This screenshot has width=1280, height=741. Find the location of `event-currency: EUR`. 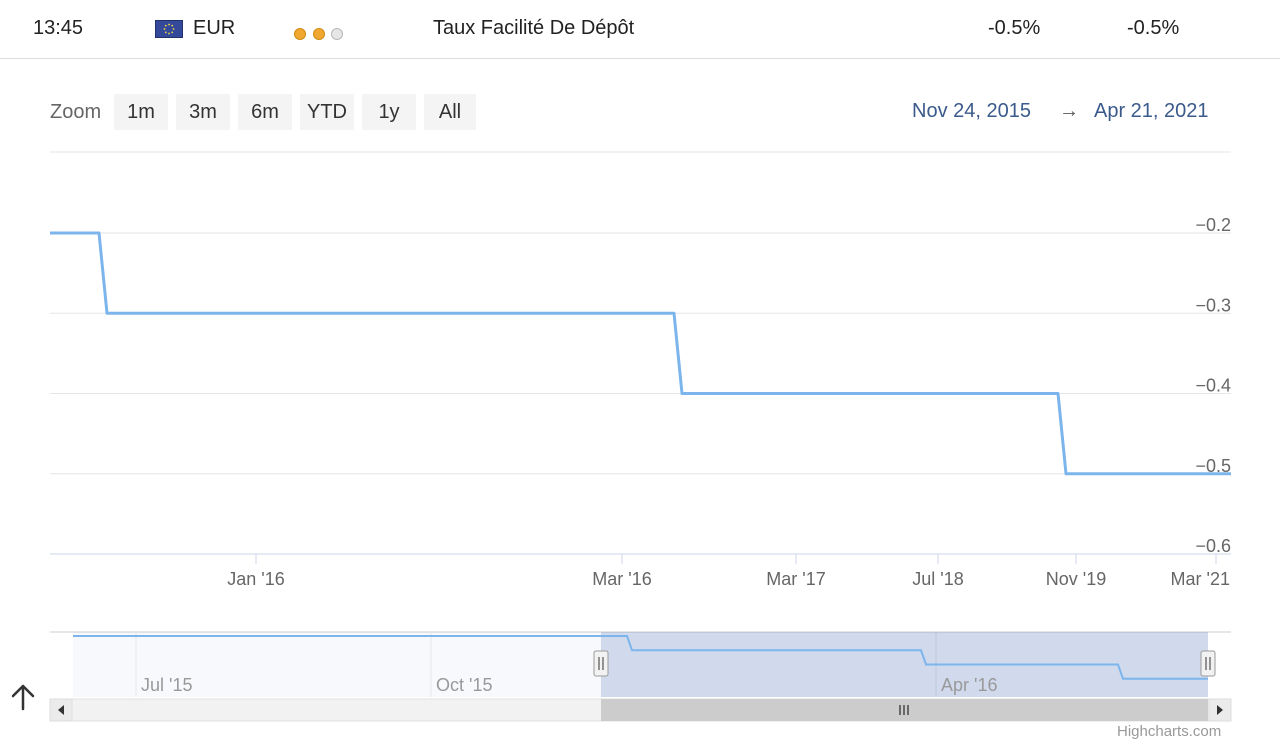

event-currency: EUR is located at coordinates (214, 28).